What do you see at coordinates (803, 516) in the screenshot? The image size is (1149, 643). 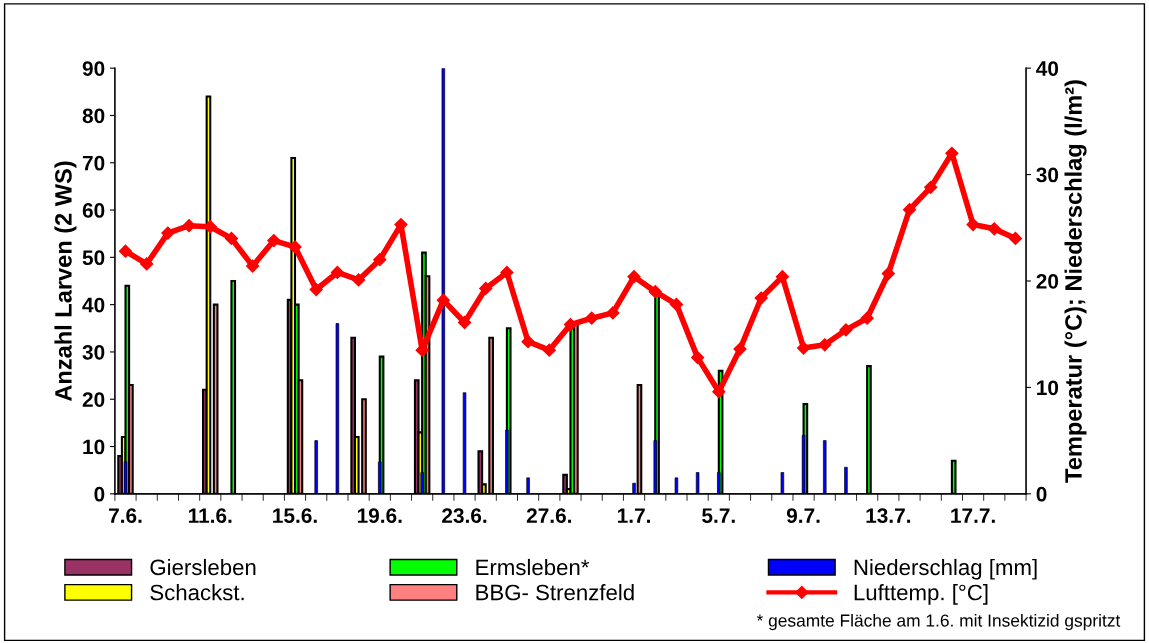 I see `x-tick-label: 9.7.` at bounding box center [803, 516].